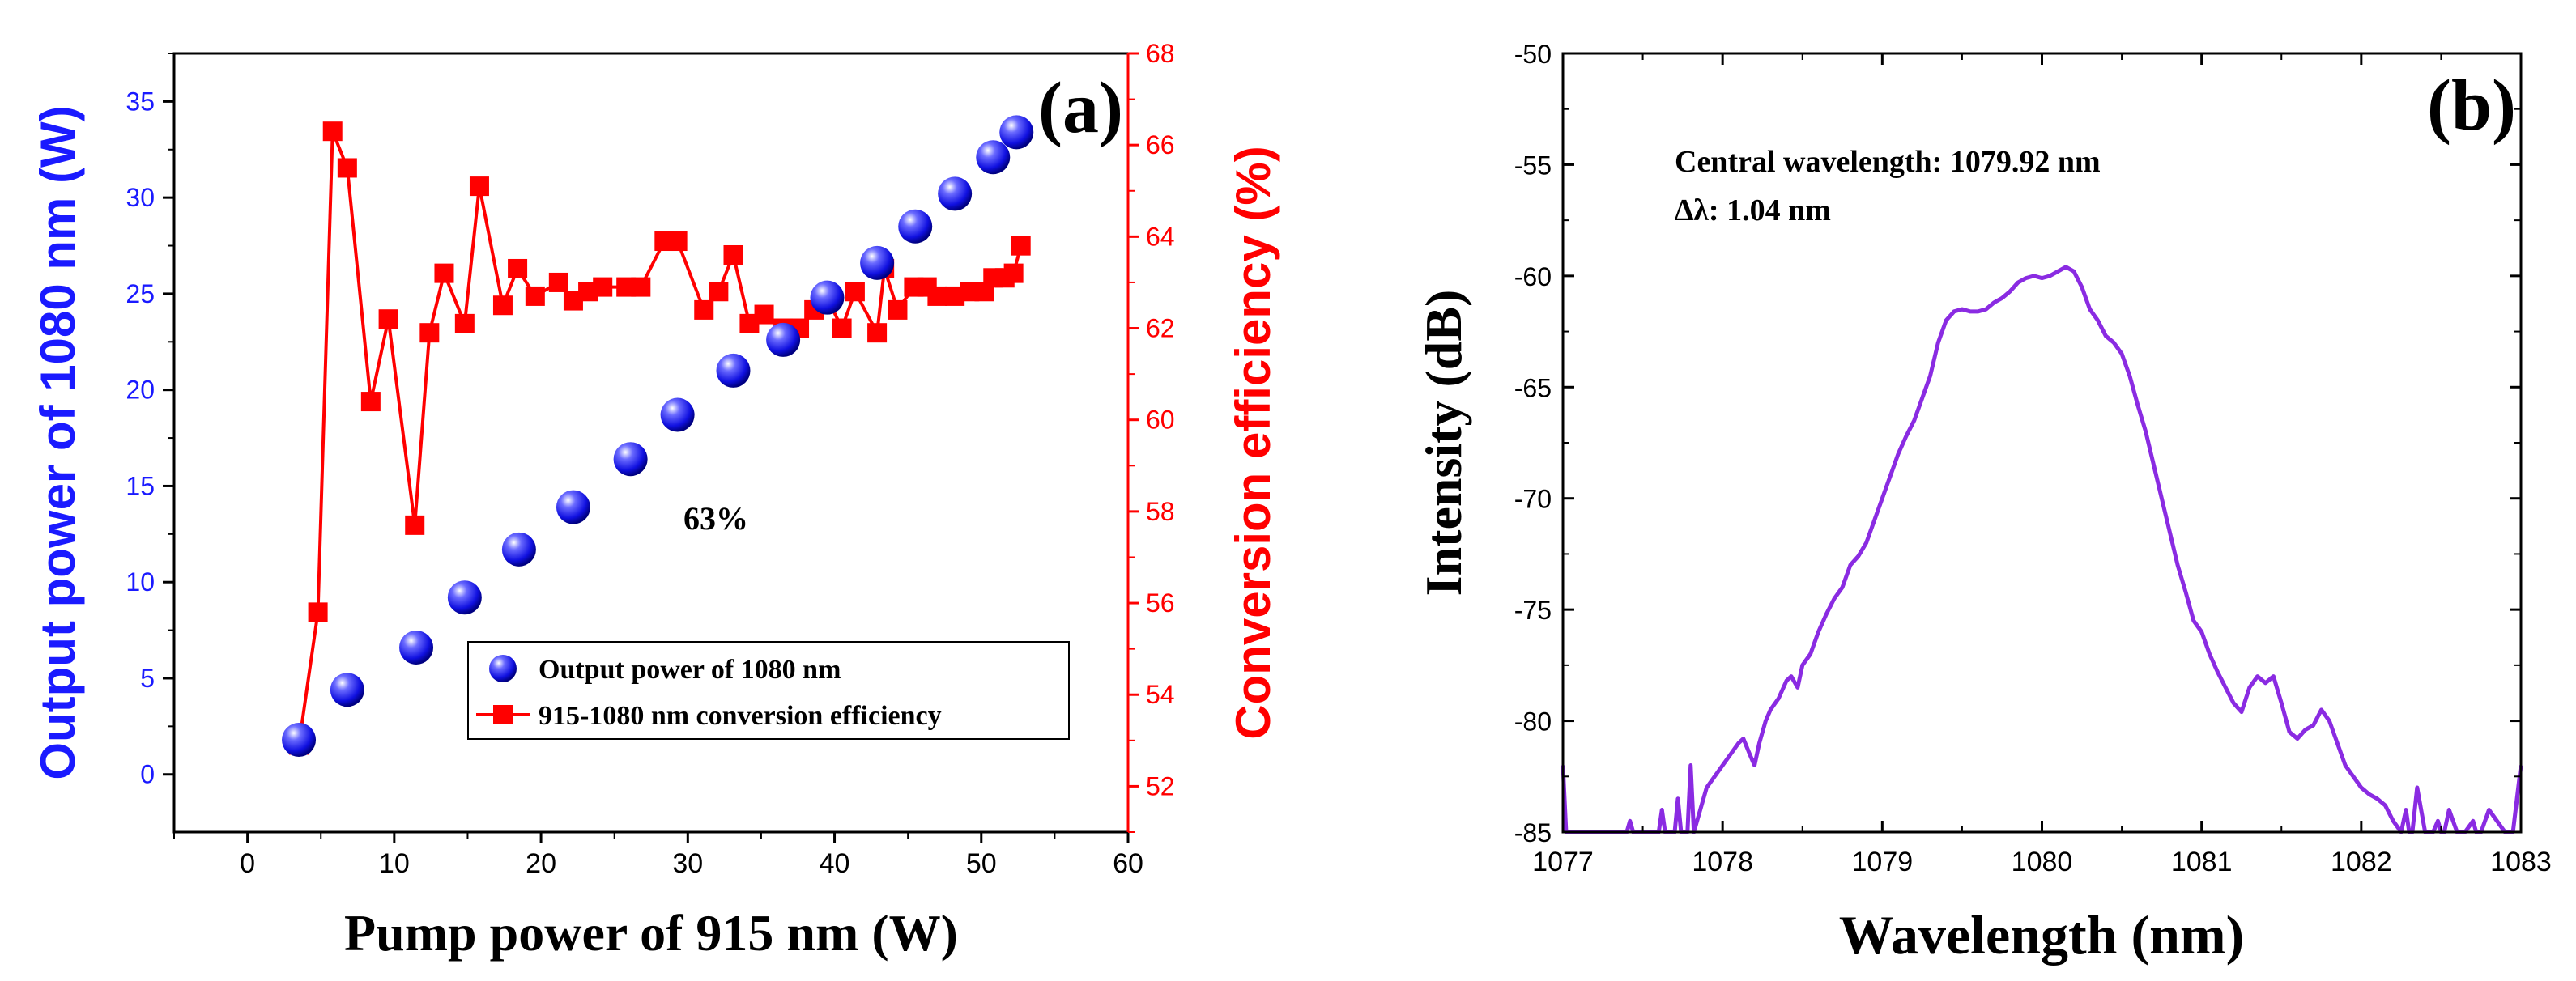 The image size is (2576, 981). What do you see at coordinates (1128, 863) in the screenshot?
I see `a-x-tick-label: 60` at bounding box center [1128, 863].